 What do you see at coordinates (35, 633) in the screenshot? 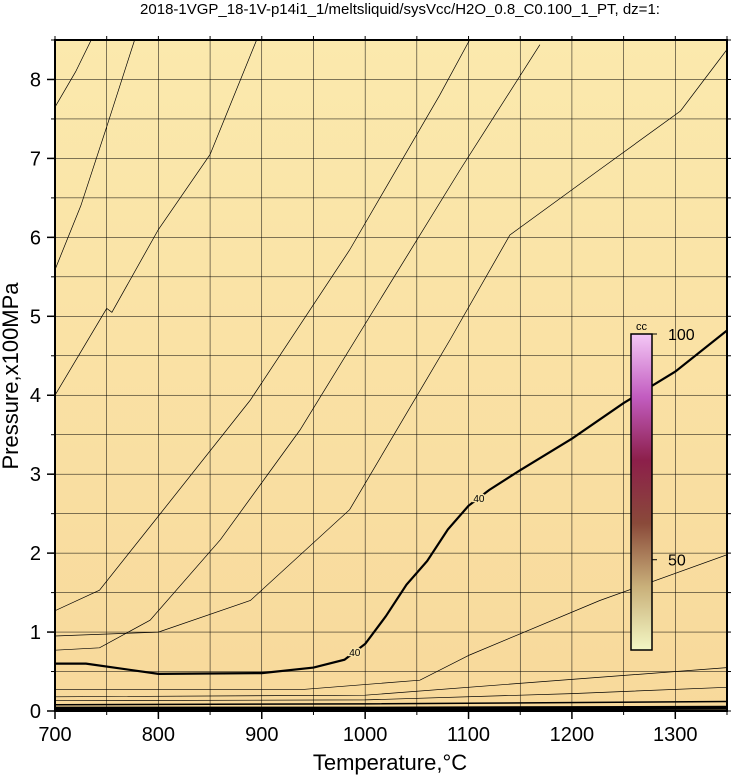
I see `y-tick-label: 1` at bounding box center [35, 633].